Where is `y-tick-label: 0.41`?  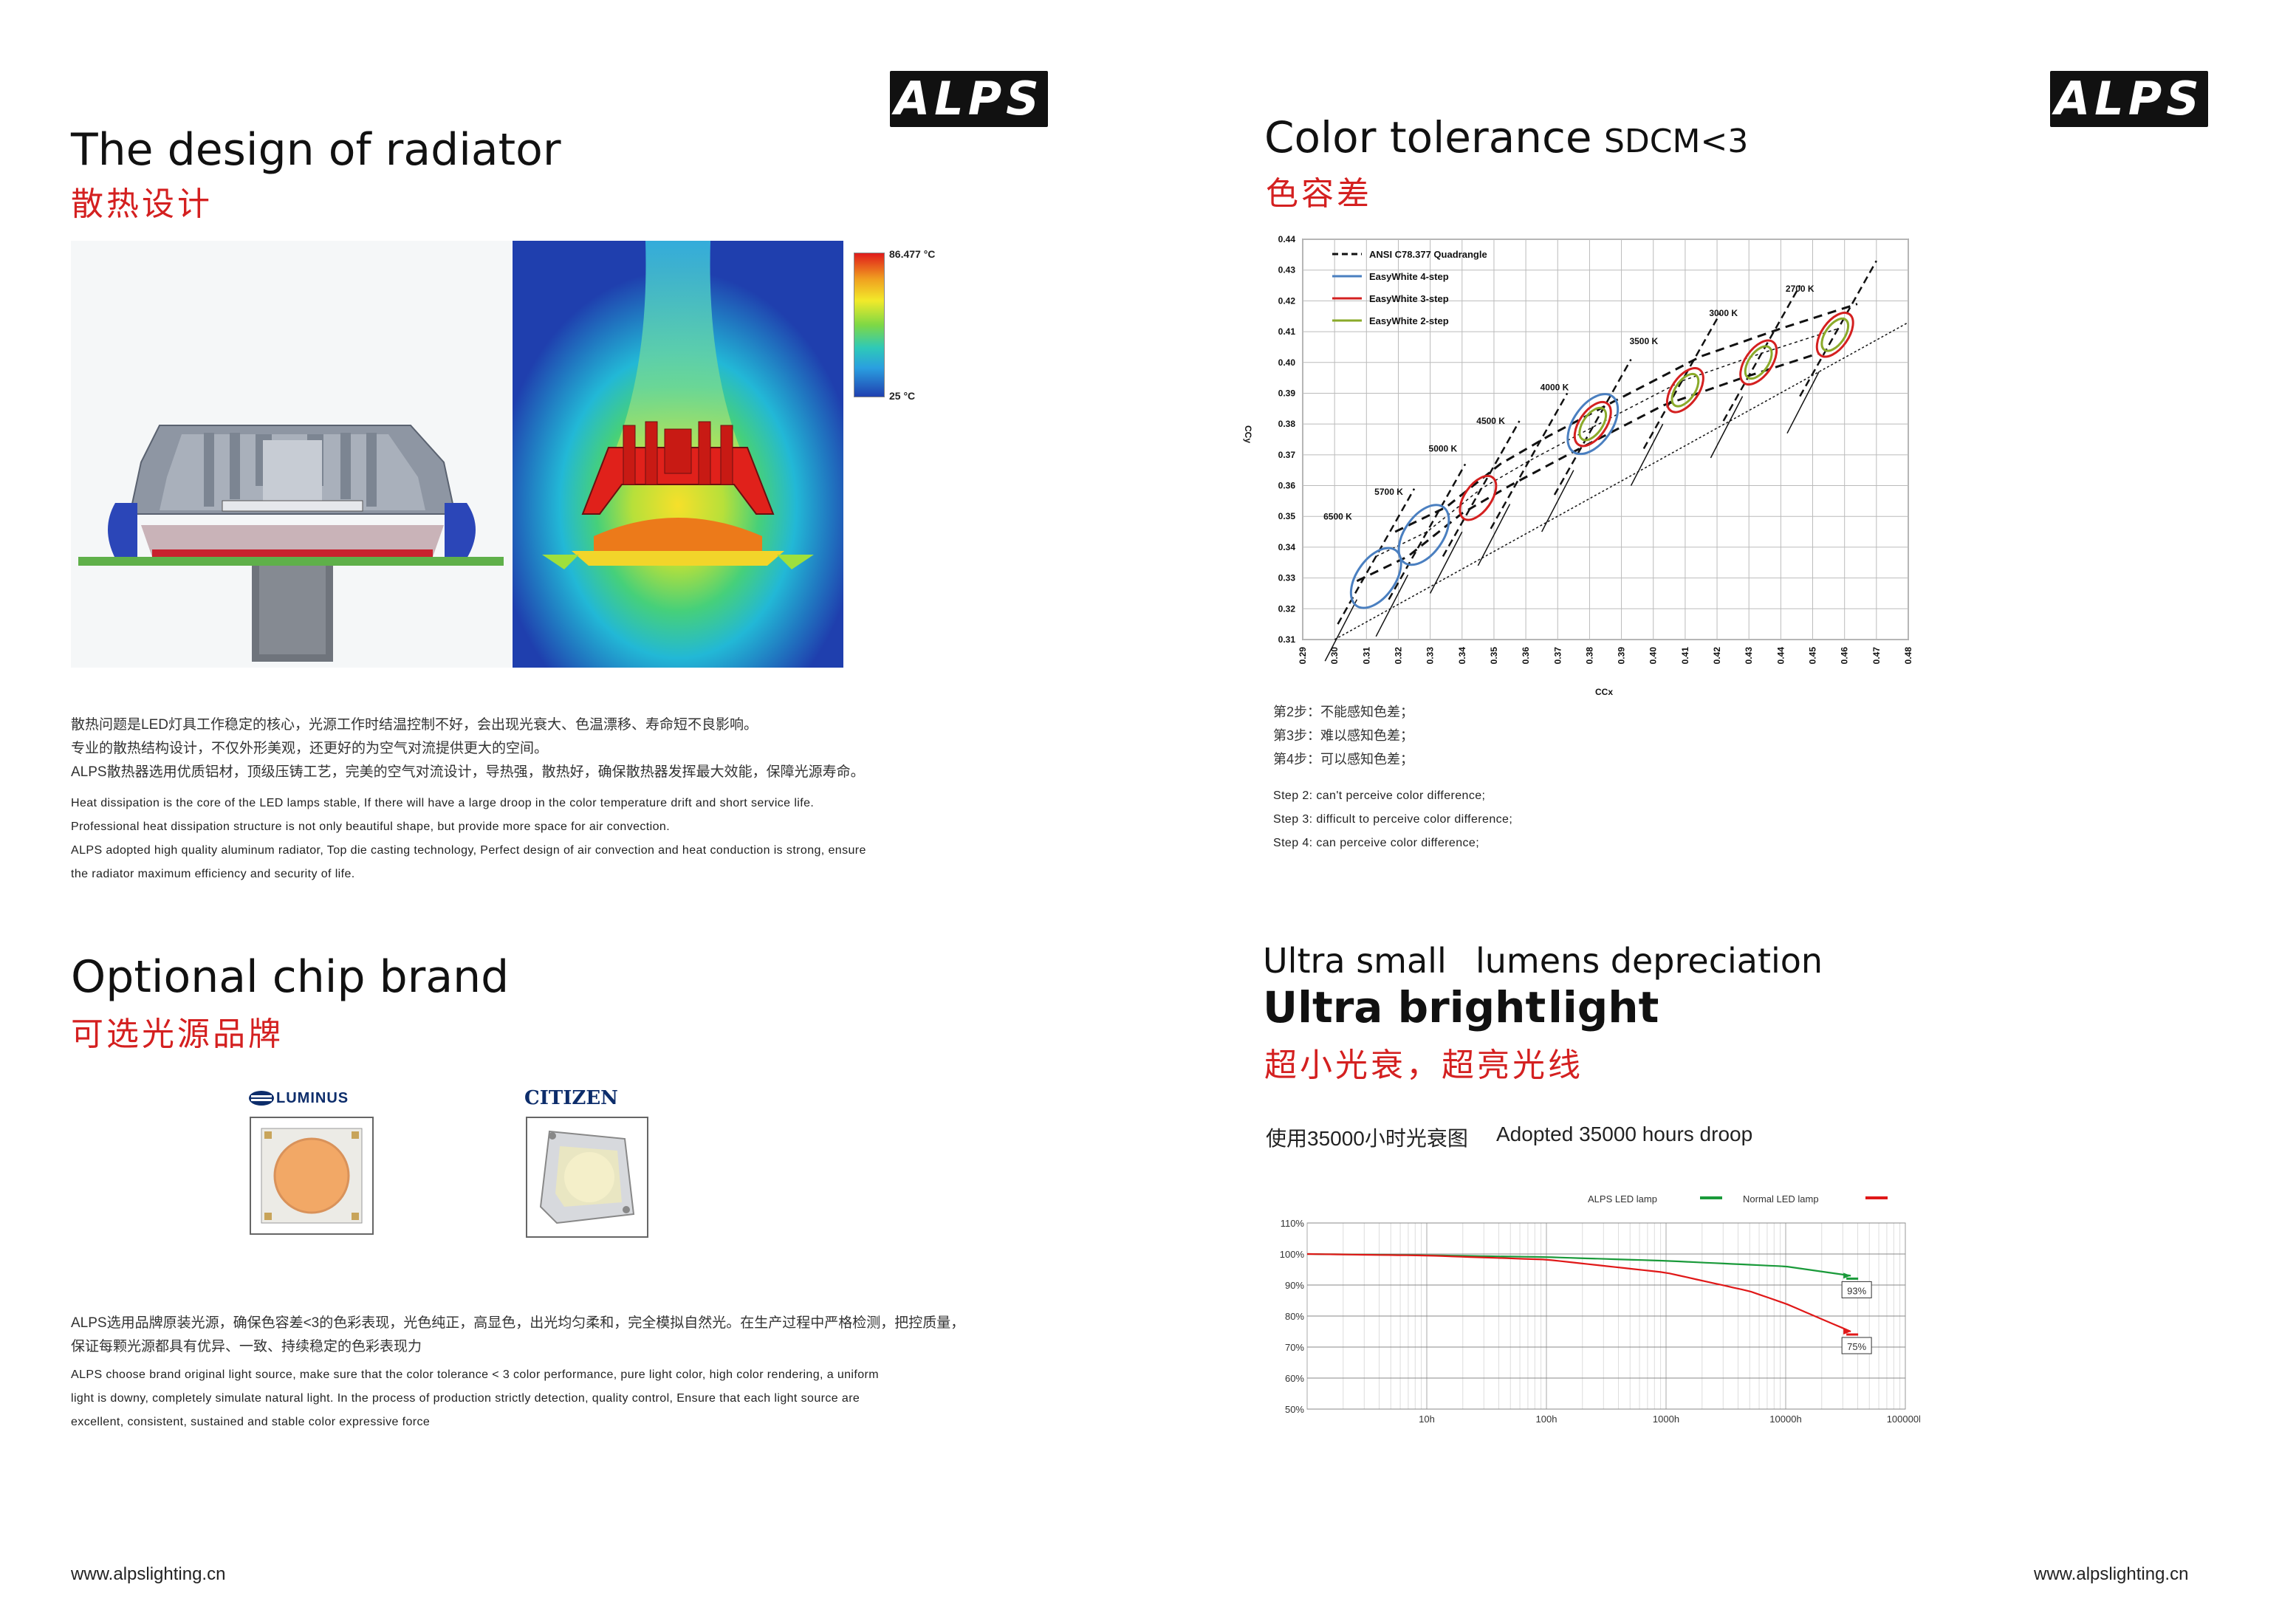 y-tick-label: 0.41 is located at coordinates (1287, 331).